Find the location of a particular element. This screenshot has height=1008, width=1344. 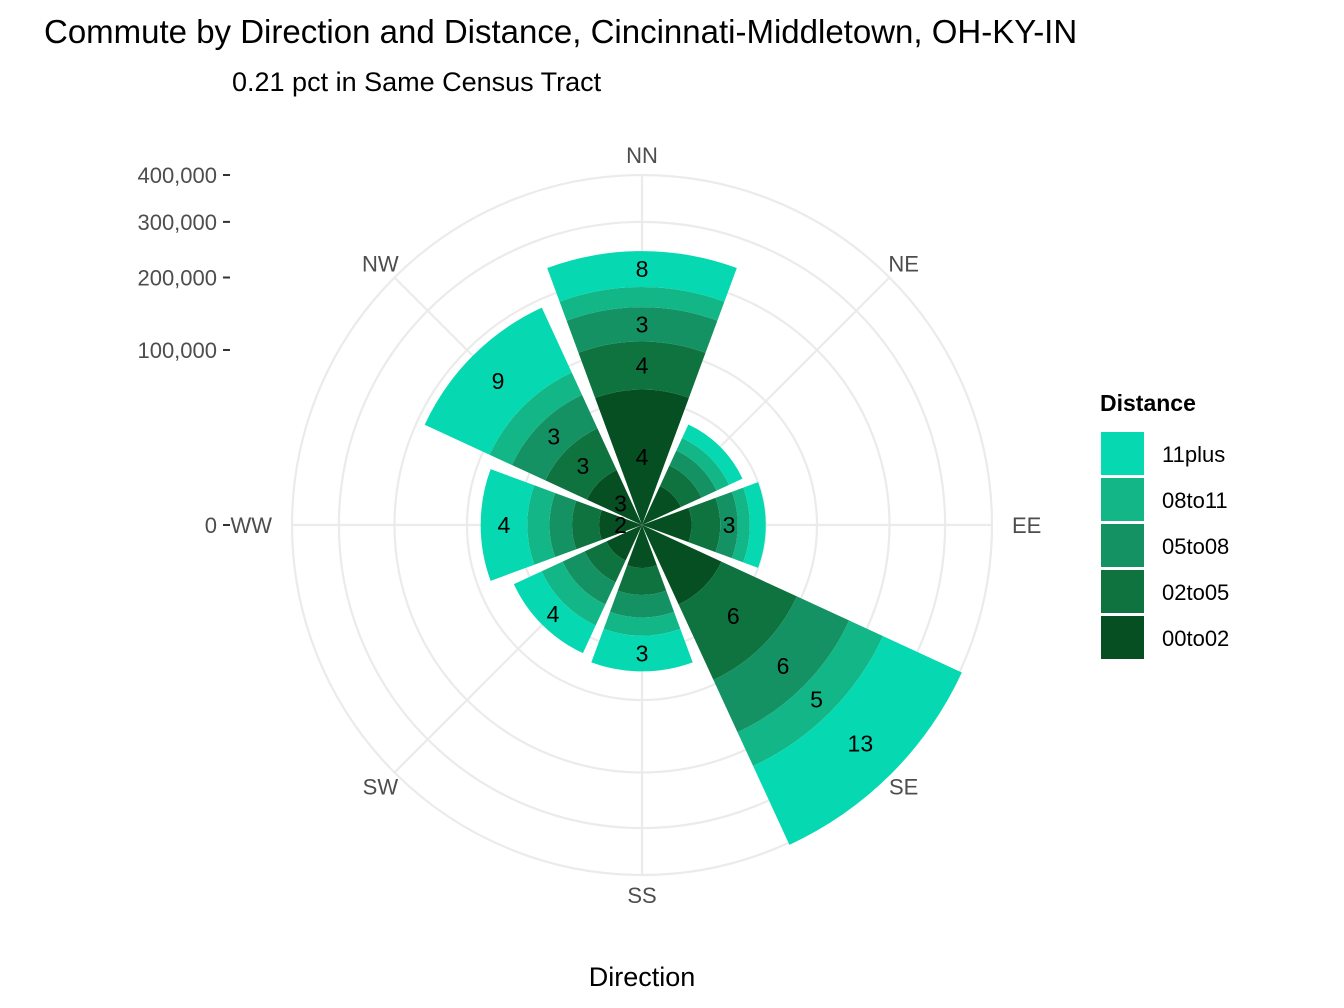

legend-title: Distance is located at coordinates (1148, 403).